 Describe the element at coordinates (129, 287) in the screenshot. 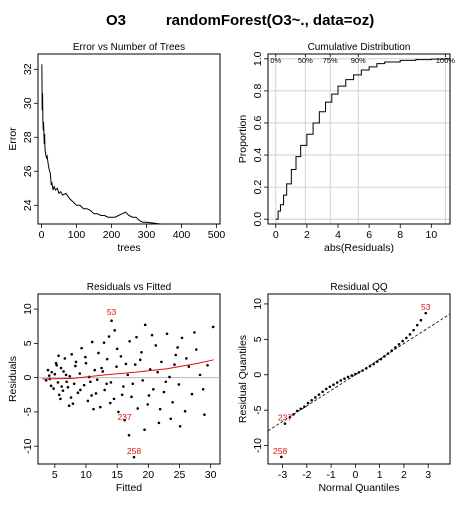

I see `resid-panel-title: Residuals vs Fitted` at that location.